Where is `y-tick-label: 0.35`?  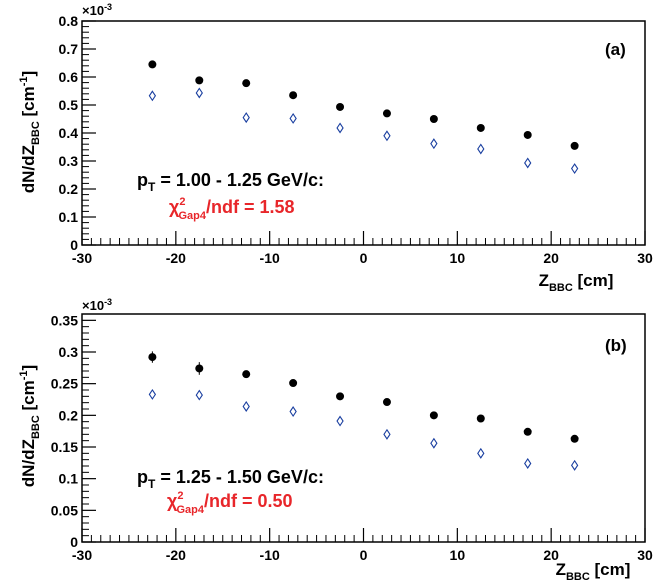
y-tick-label: 0.35 is located at coordinates (64, 320).